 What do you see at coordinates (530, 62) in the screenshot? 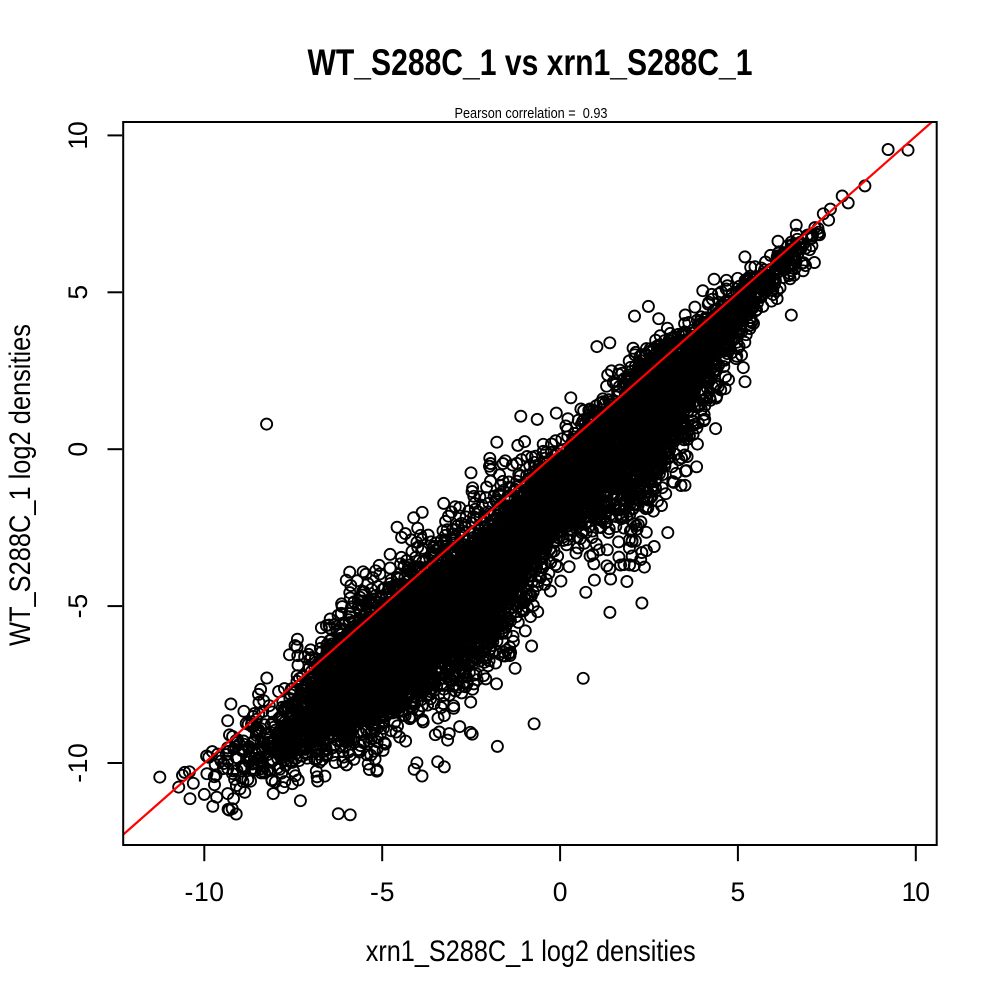
I see `svg-text: WT_S288C_1 vs xrn1_S288C_1` at bounding box center [530, 62].